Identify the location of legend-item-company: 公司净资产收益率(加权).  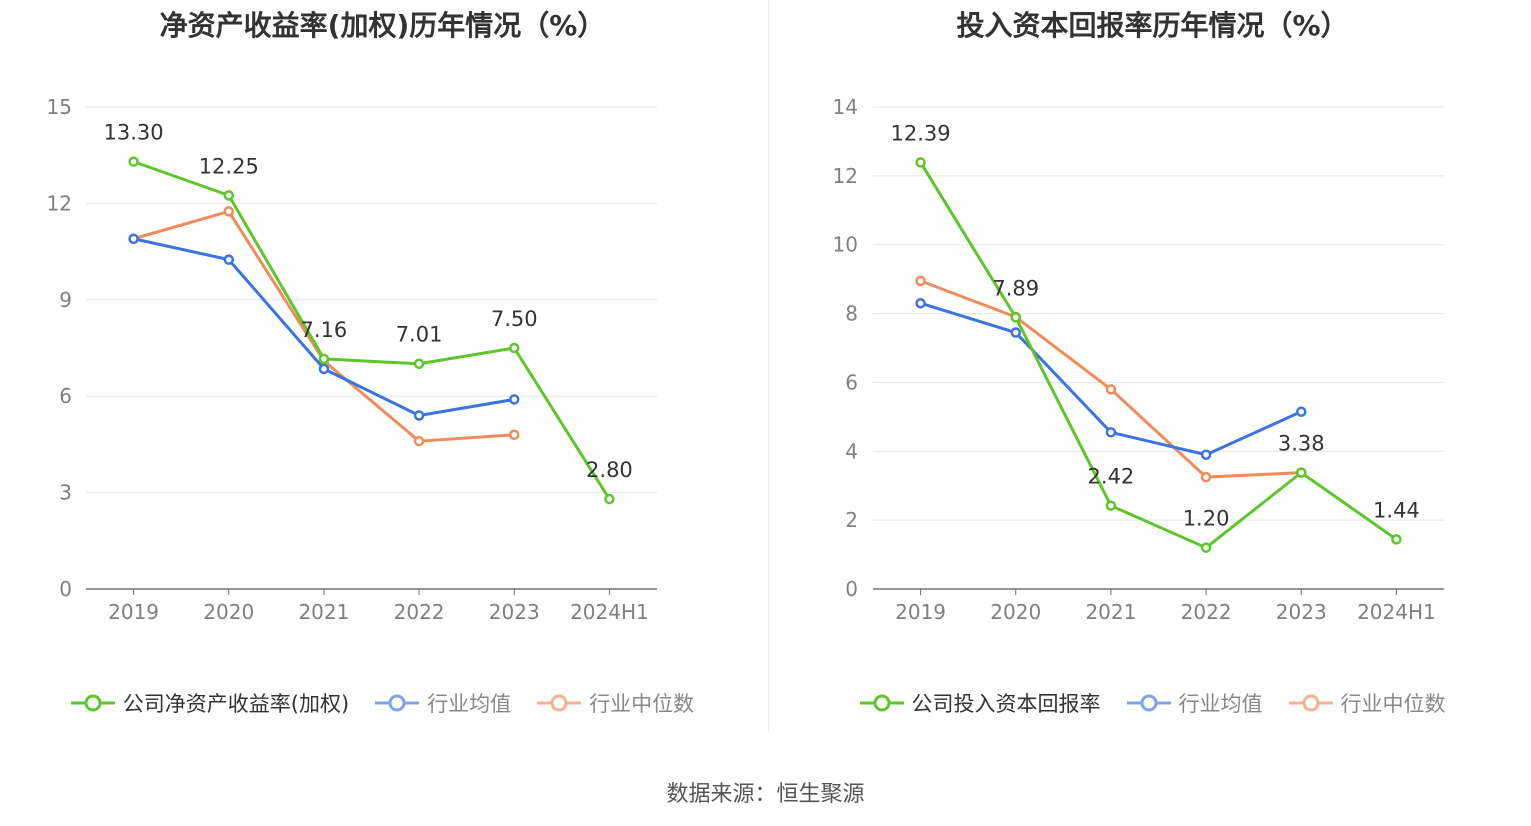
(210, 703).